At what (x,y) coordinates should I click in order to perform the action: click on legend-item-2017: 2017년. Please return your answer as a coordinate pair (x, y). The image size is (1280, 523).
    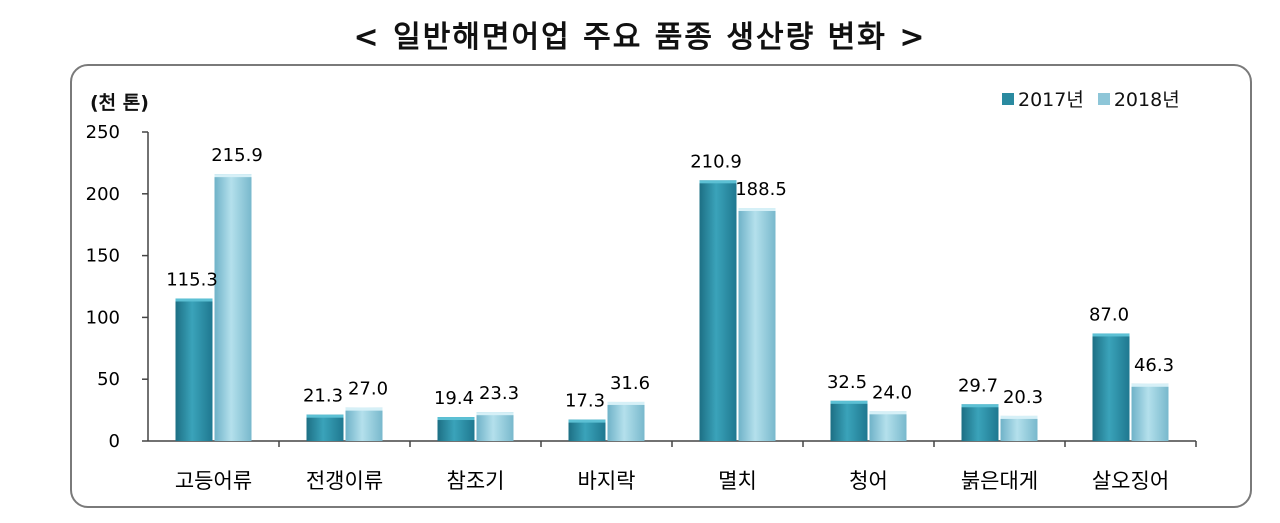
    Looking at the image, I should click on (1043, 98).